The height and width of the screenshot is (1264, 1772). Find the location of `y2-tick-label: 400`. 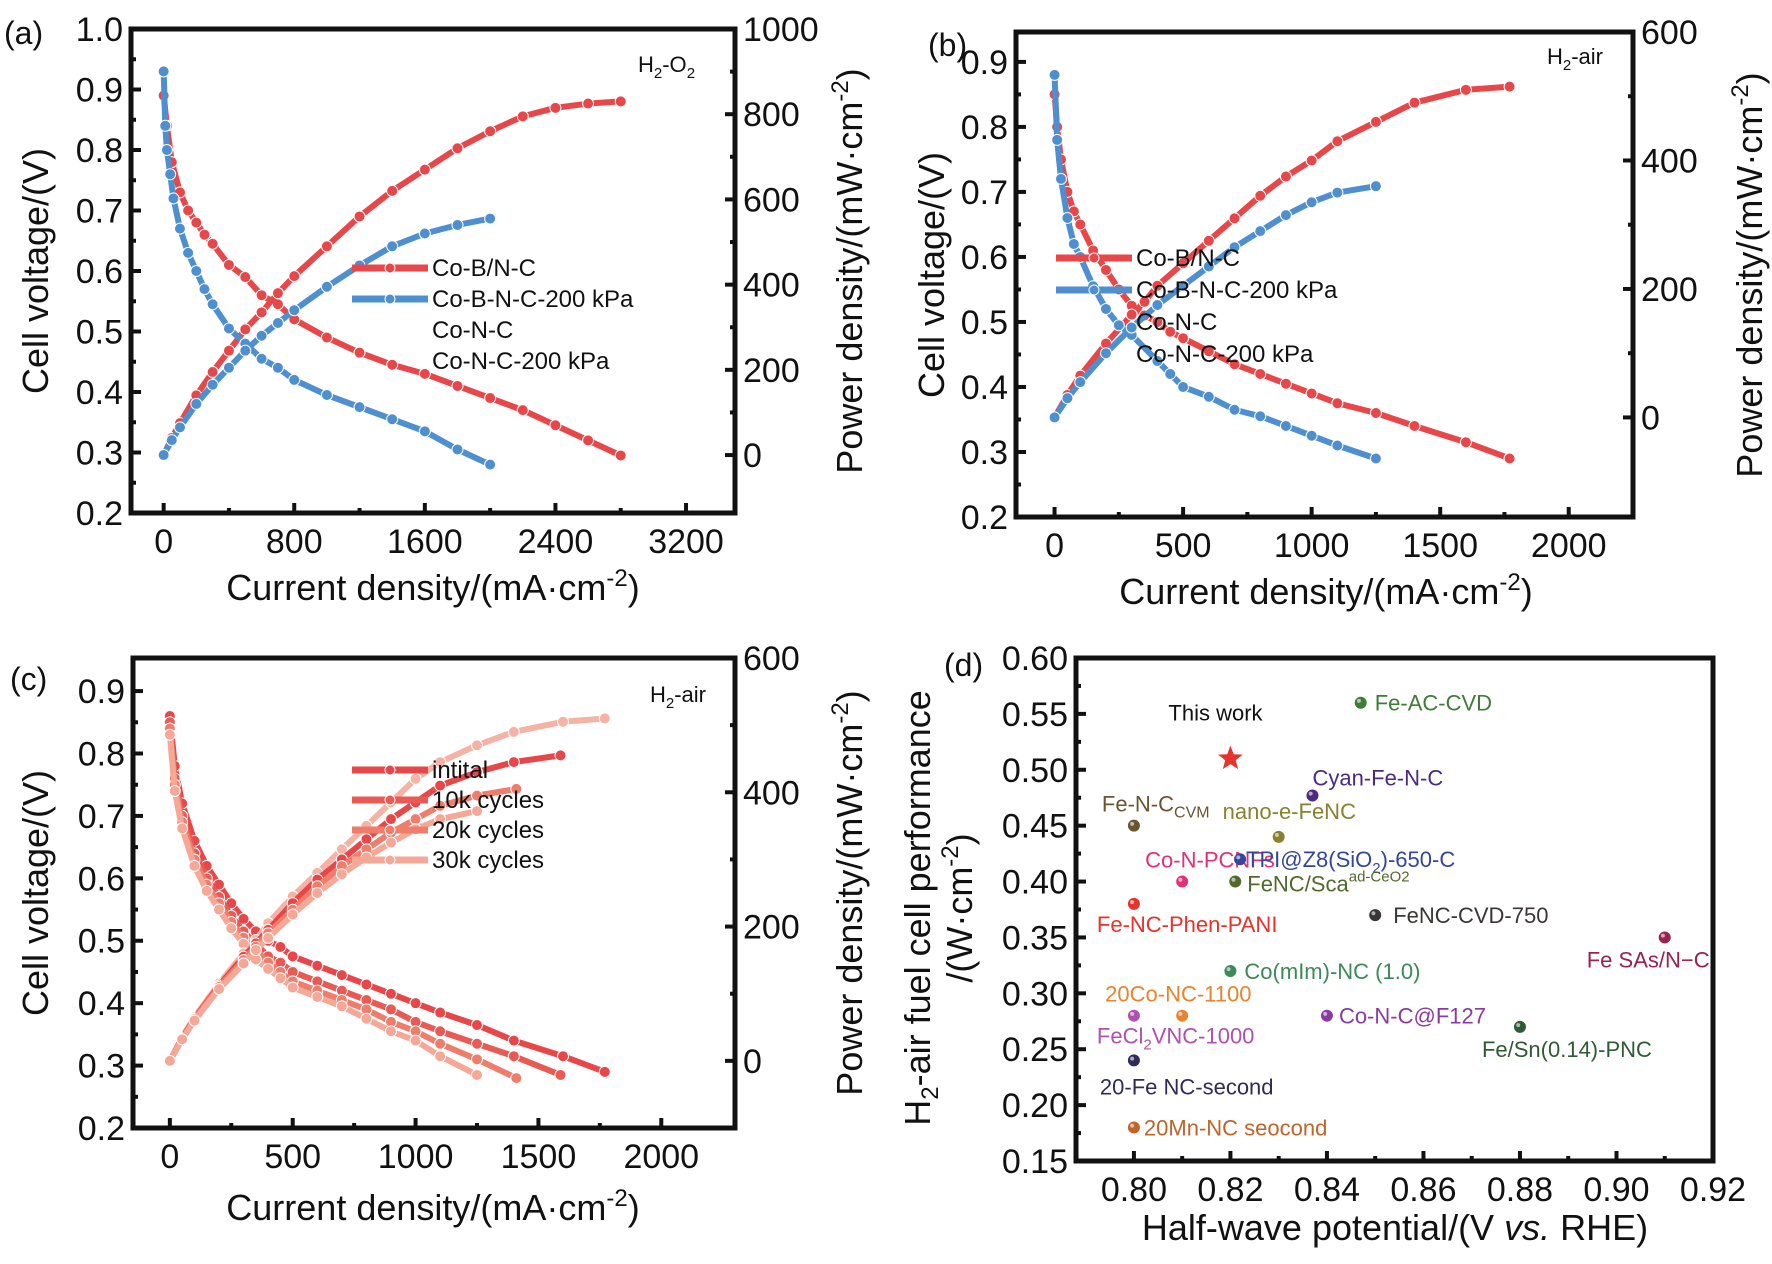

y2-tick-label: 400 is located at coordinates (771, 286).